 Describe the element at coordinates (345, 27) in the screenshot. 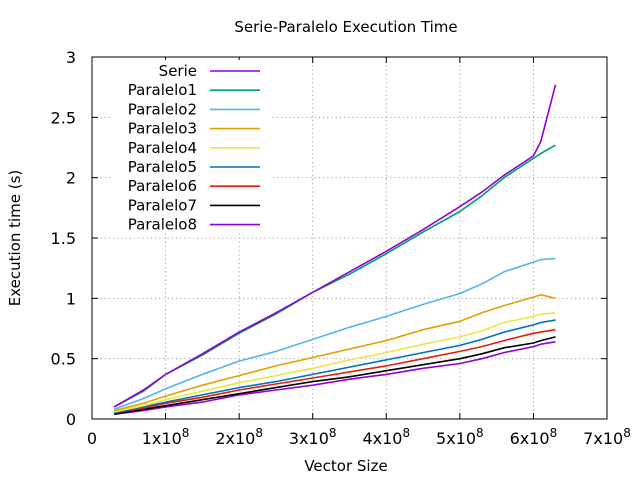

I see `chart-title: Serie-Paralelo Execution Time` at that location.